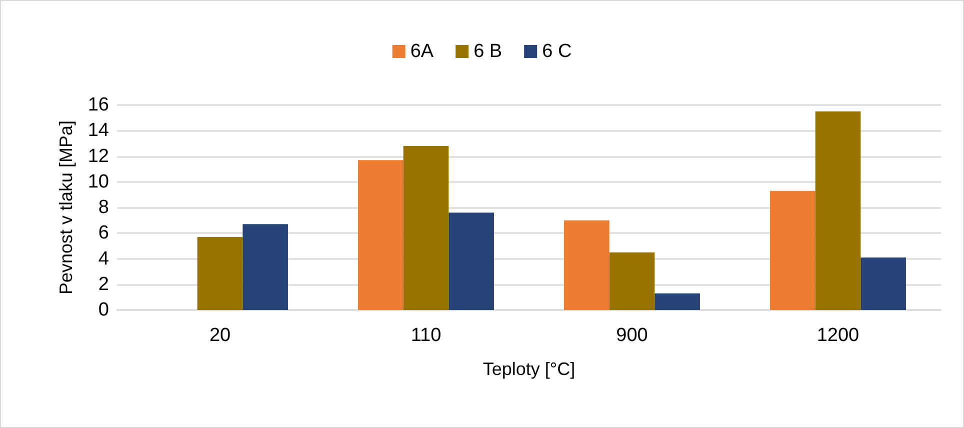 Image resolution: width=964 pixels, height=428 pixels. I want to click on y-tick-label: 8, so click(103, 207).